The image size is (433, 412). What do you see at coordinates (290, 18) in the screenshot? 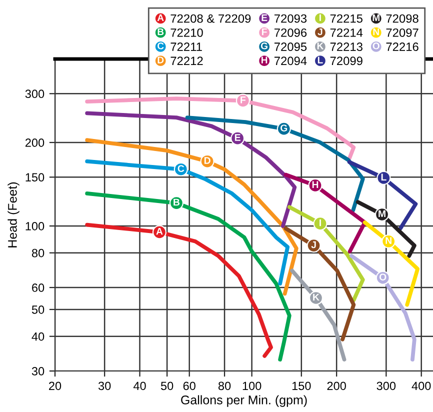
I see `legend-label: 72093` at bounding box center [290, 18].